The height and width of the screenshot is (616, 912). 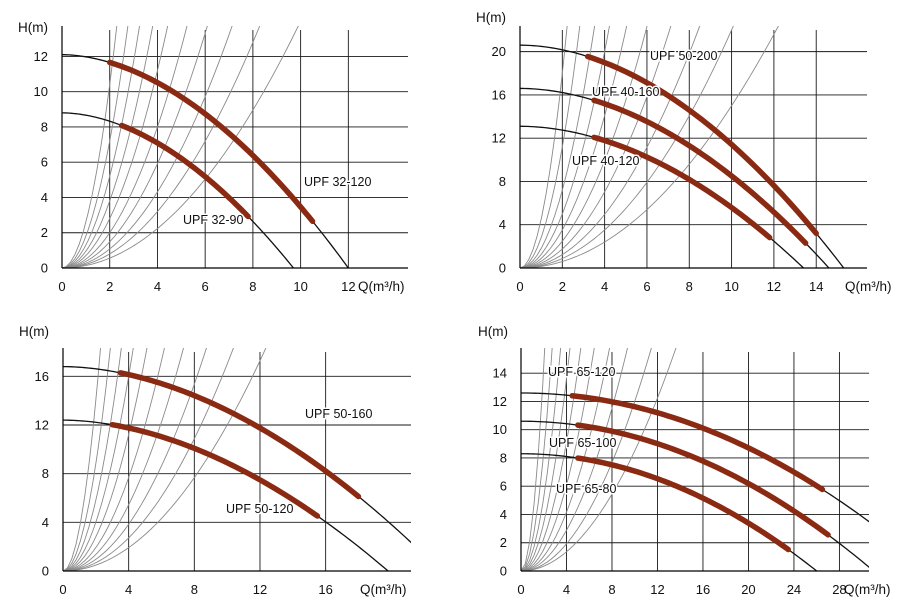 What do you see at coordinates (499, 51) in the screenshot?
I see `y-tick-label: 20` at bounding box center [499, 51].